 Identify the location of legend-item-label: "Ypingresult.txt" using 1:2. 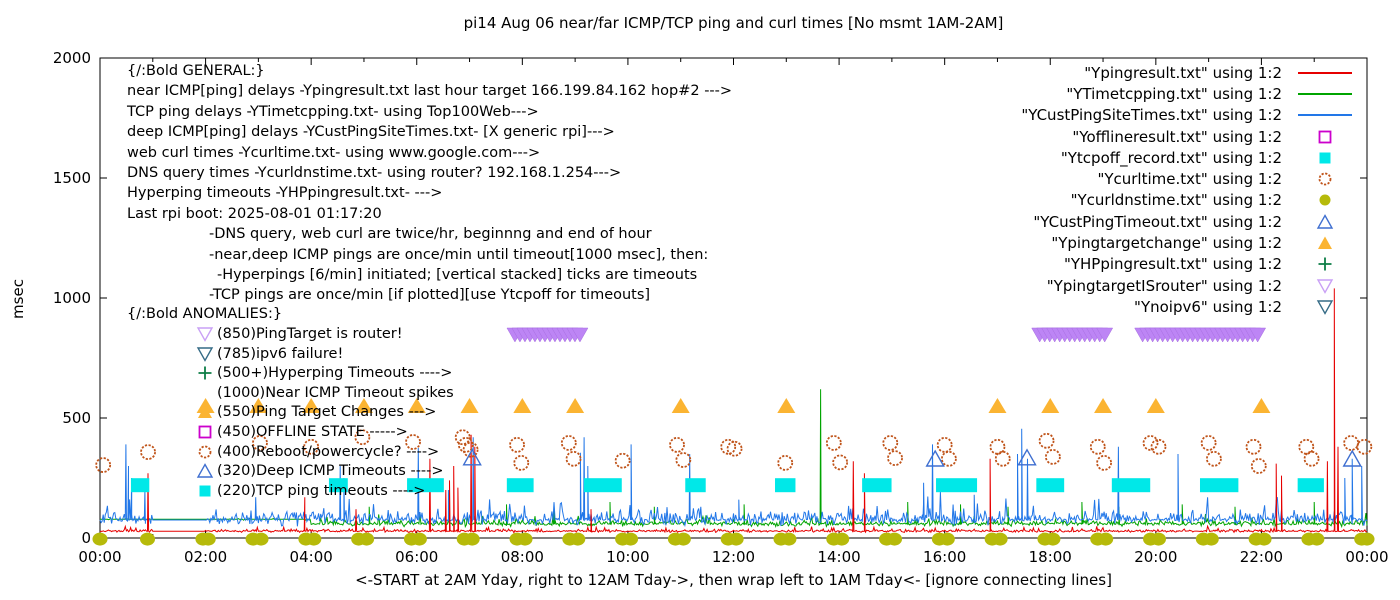
(1183, 72).